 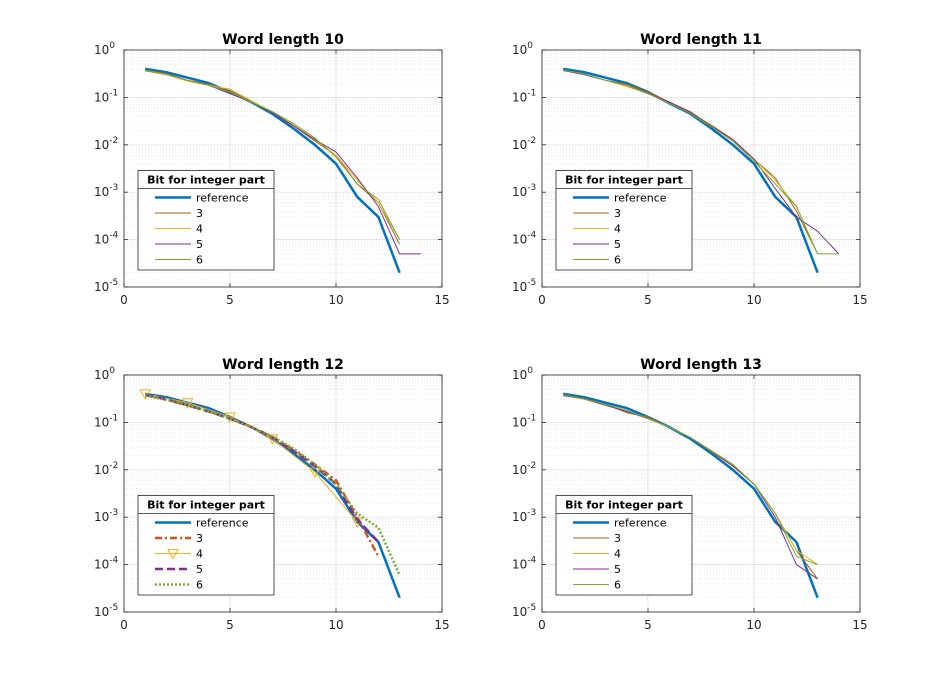 I want to click on legend-marker, so click(x=173, y=554).